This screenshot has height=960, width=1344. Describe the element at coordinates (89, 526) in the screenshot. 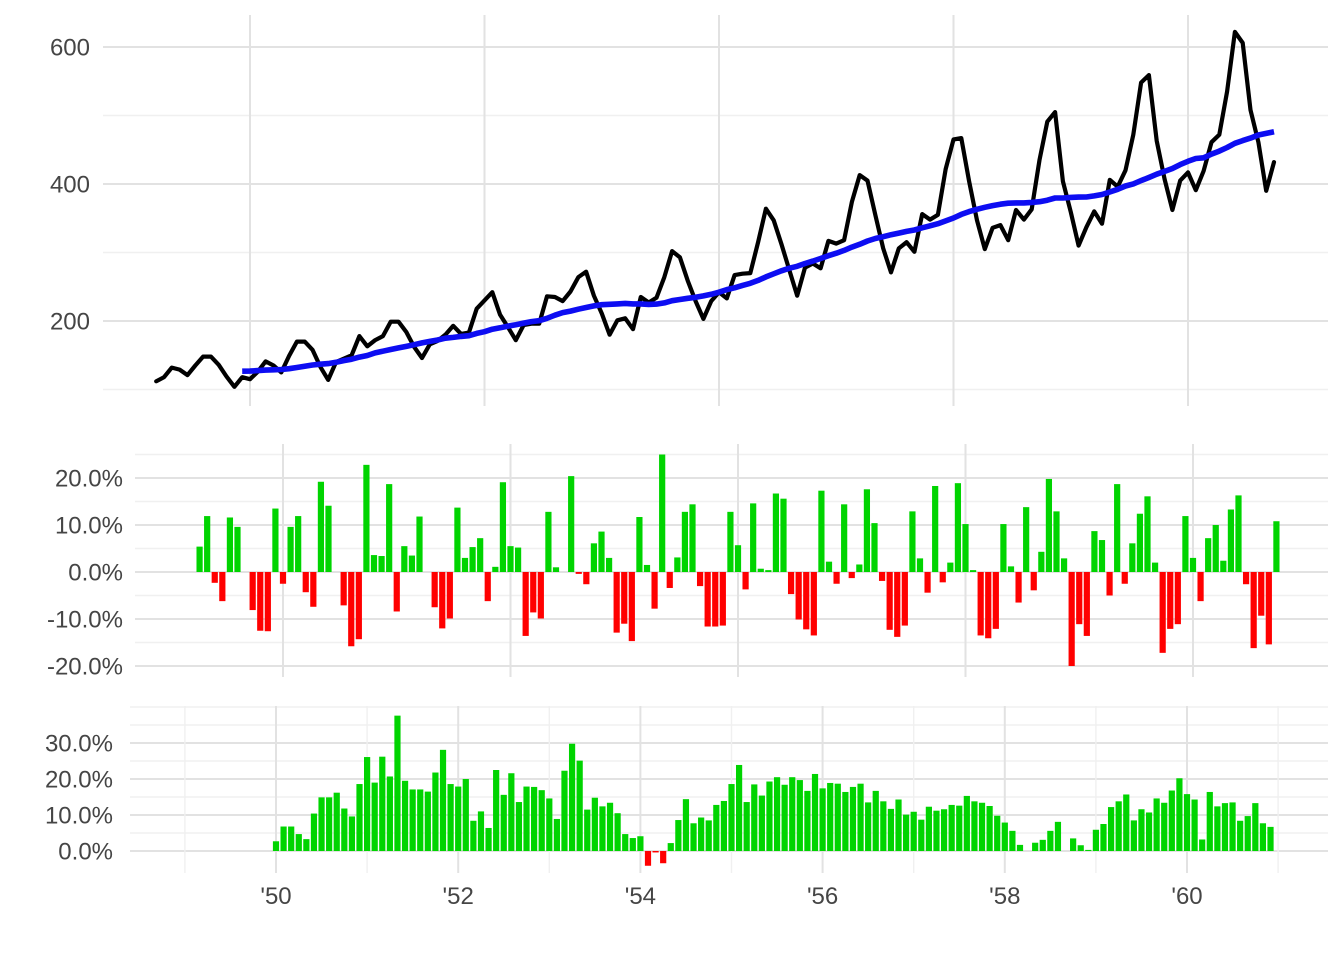

I see `y-tick-label-panel2: 10.0%` at that location.